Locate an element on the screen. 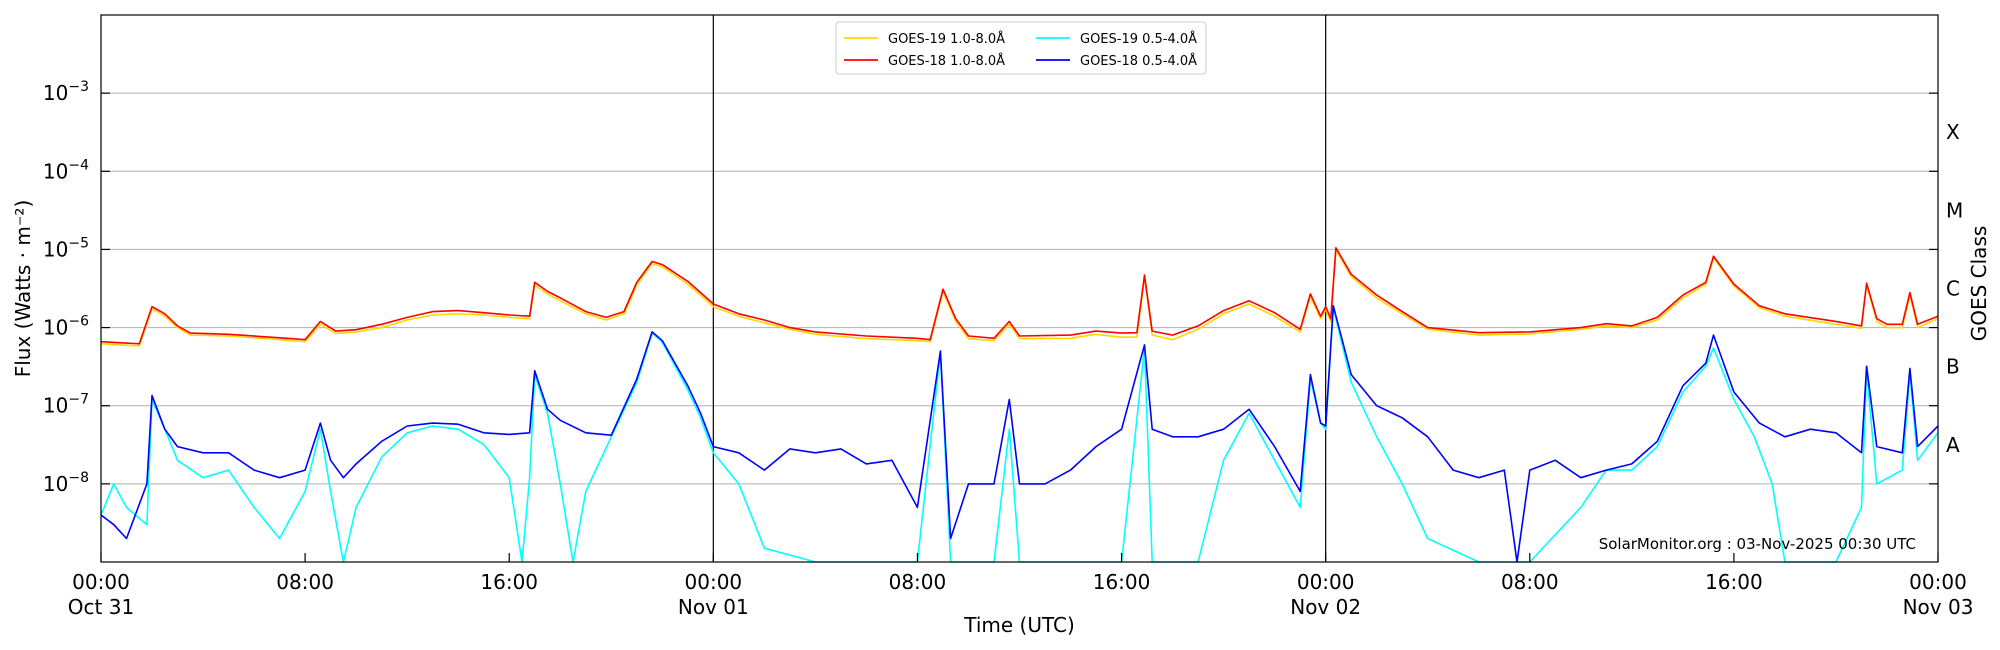 This screenshot has height=650, width=2000. y-tick-label: 10⁻⁷ is located at coordinates (66, 405).